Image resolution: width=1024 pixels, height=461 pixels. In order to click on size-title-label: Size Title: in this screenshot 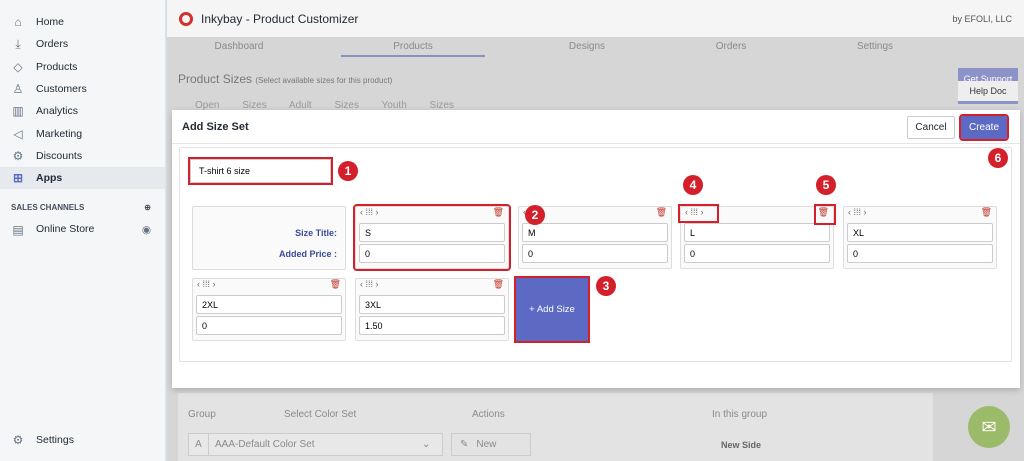, I will do `click(316, 233)`.